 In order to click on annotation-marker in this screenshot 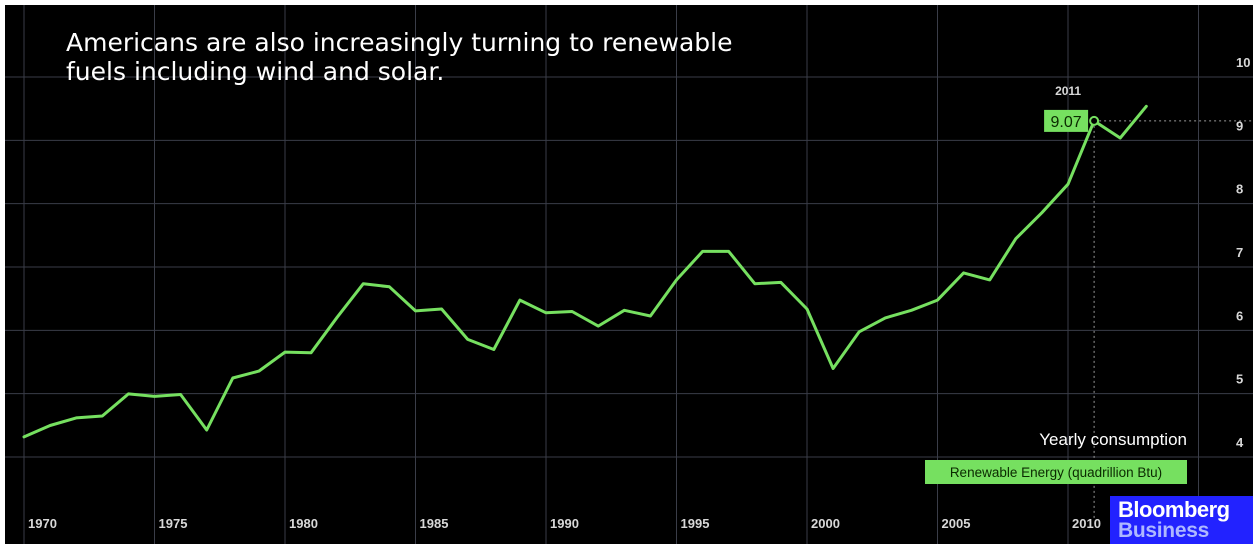, I will do `click(1094, 120)`.